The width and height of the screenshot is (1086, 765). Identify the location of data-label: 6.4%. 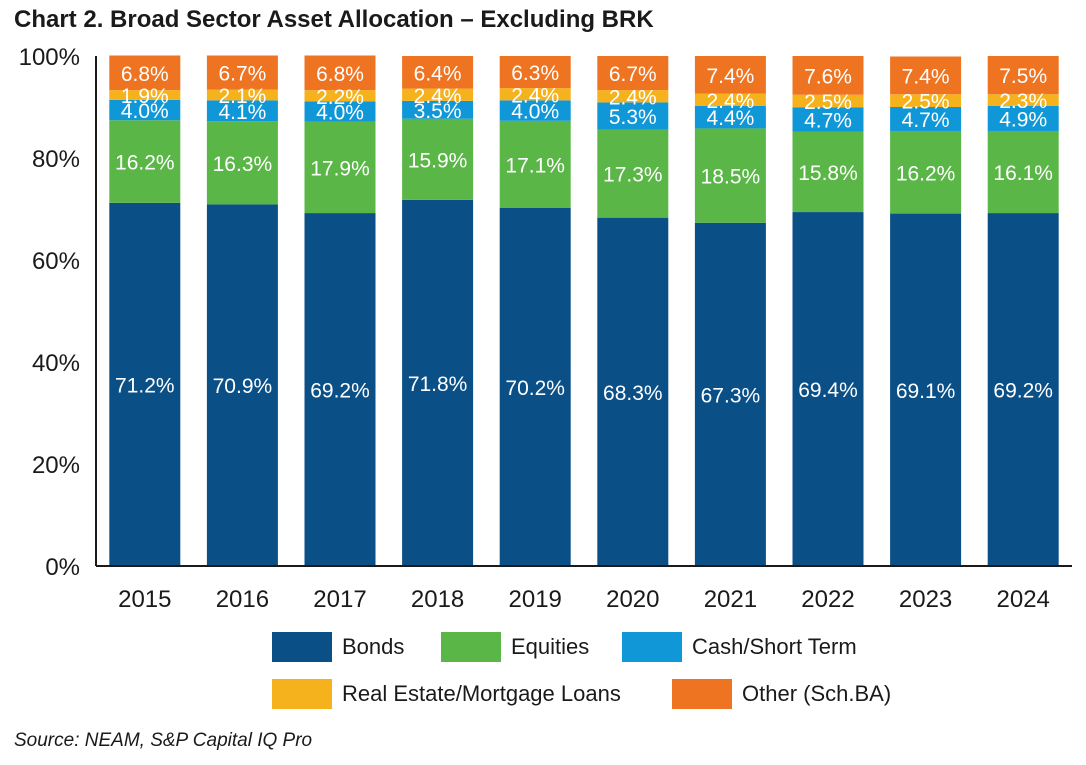
(438, 73).